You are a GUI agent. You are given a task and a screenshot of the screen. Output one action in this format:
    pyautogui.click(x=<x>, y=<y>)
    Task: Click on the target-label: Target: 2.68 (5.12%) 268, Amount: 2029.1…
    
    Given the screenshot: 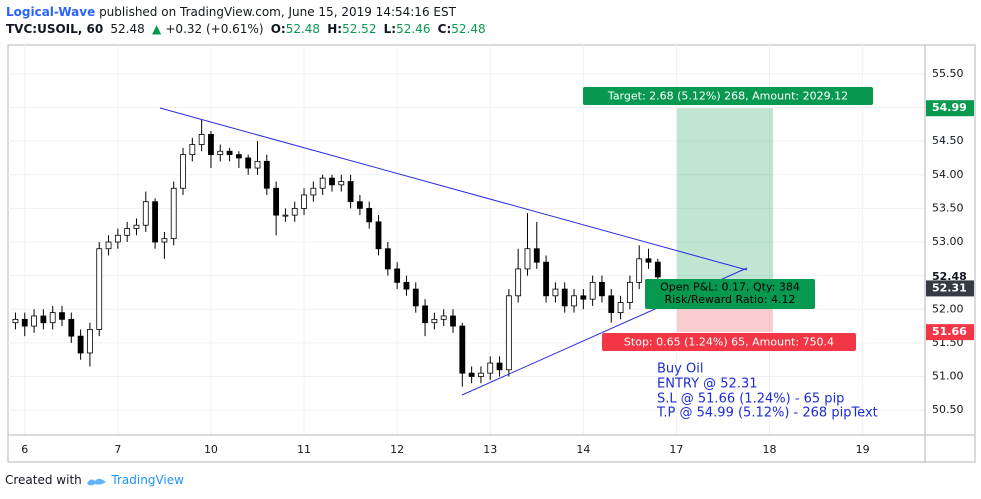 What is the action you would take?
    pyautogui.click(x=727, y=96)
    